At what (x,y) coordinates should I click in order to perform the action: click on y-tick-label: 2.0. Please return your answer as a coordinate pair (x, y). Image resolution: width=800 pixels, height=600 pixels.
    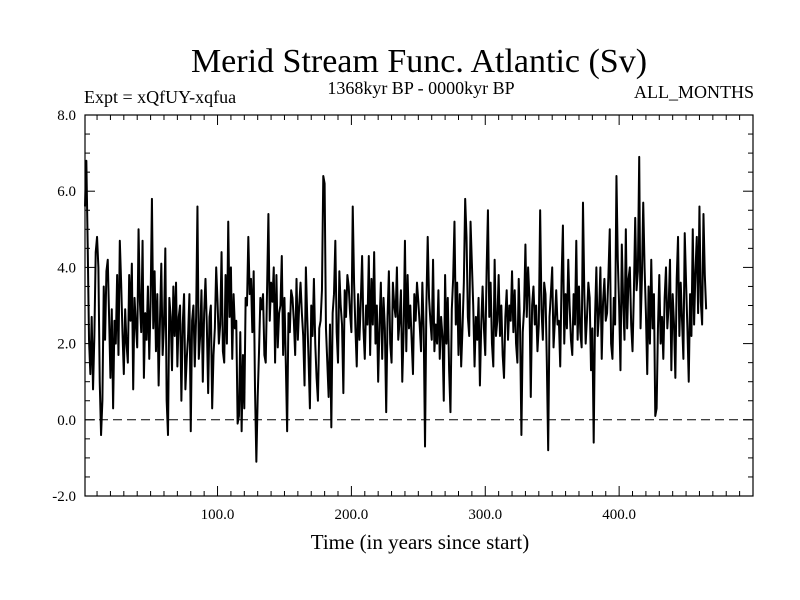
    Looking at the image, I should click on (66, 345).